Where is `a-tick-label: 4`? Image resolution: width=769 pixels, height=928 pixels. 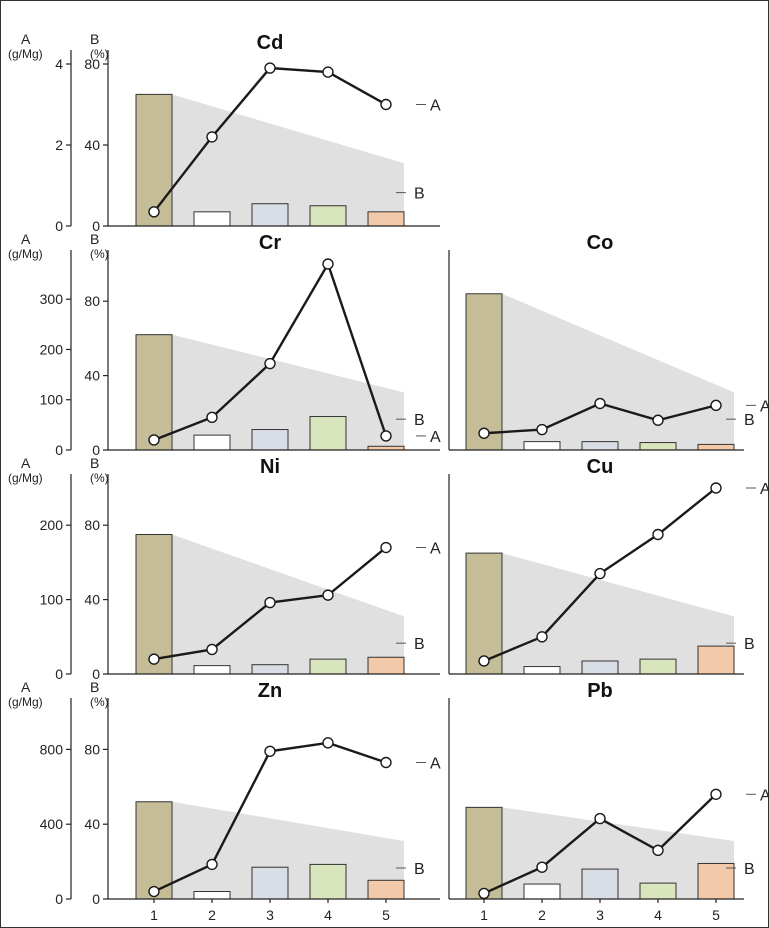 a-tick-label: 4 is located at coordinates (59, 64).